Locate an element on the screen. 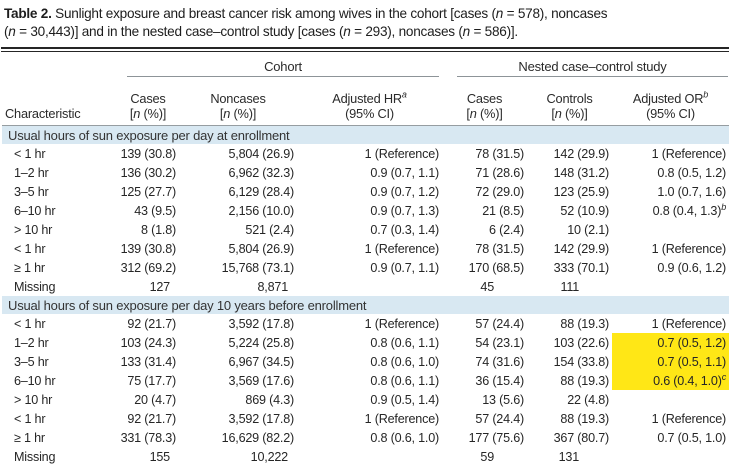 The image size is (730, 476). cell: 88 (19.3) is located at coordinates (569, 418).